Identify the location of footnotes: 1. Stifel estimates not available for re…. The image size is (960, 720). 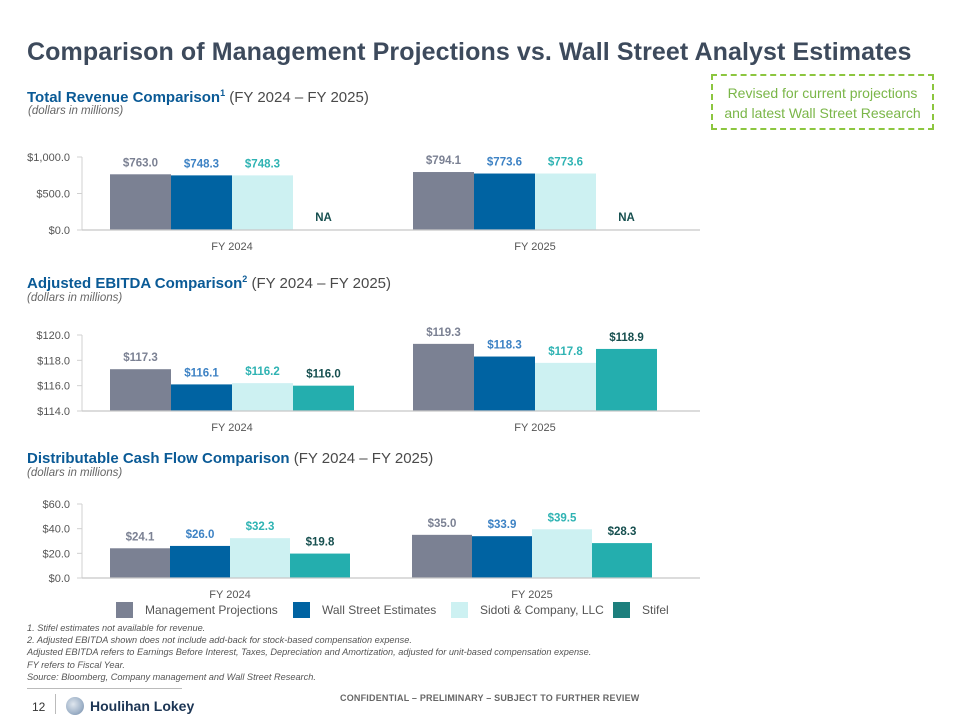
(309, 652).